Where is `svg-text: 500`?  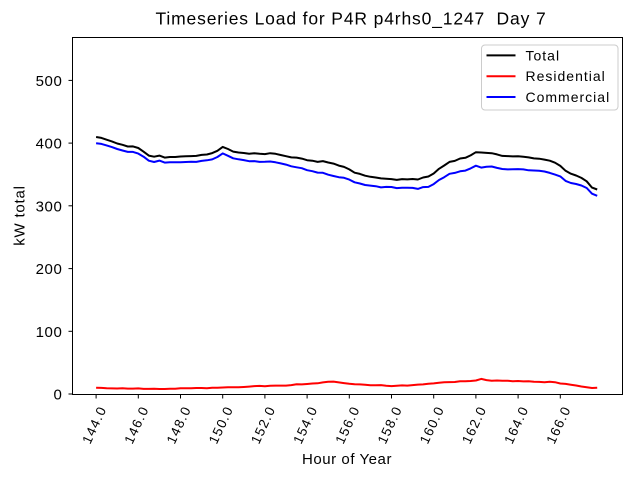 svg-text: 500 is located at coordinates (49, 81).